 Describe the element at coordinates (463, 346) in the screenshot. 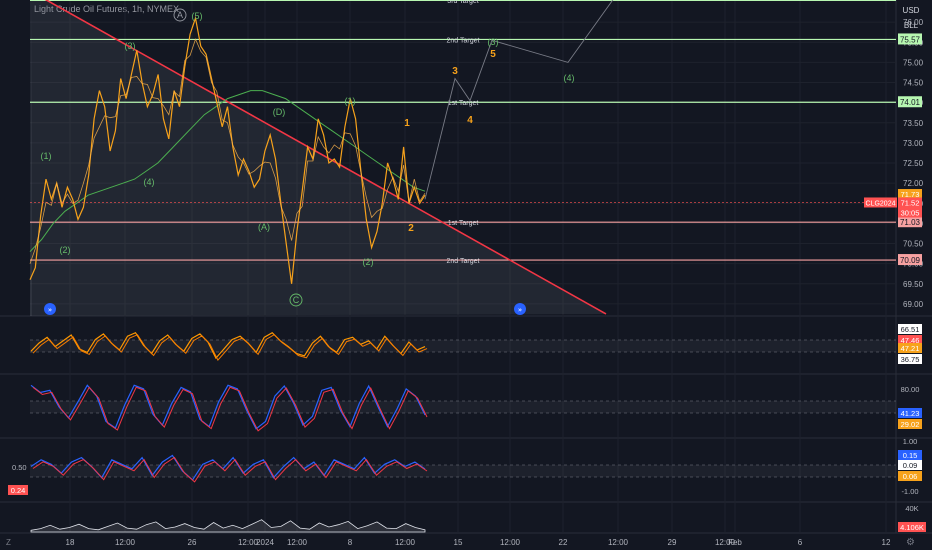

I see `rsi-band` at that location.